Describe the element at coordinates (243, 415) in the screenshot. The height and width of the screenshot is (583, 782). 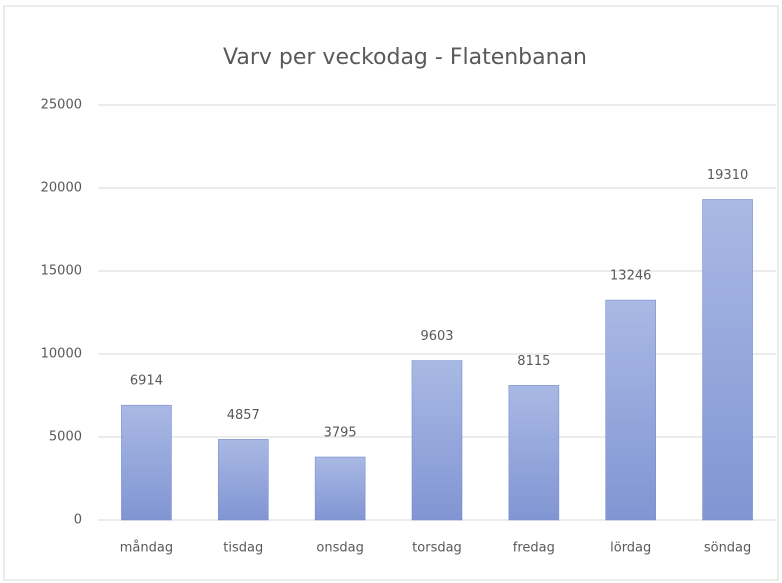
I see `data-label: 4857` at that location.